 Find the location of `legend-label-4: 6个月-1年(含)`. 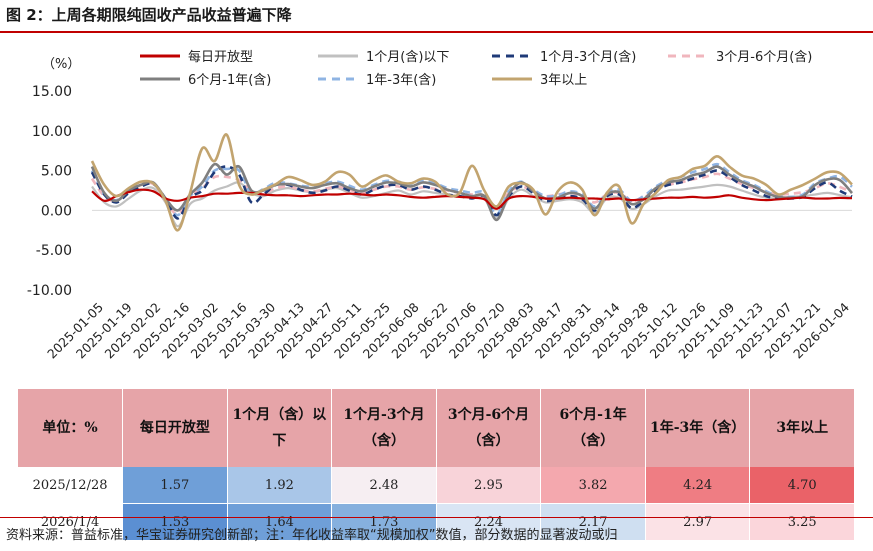

legend-label-4: 6个月-1年(含) is located at coordinates (229, 80).